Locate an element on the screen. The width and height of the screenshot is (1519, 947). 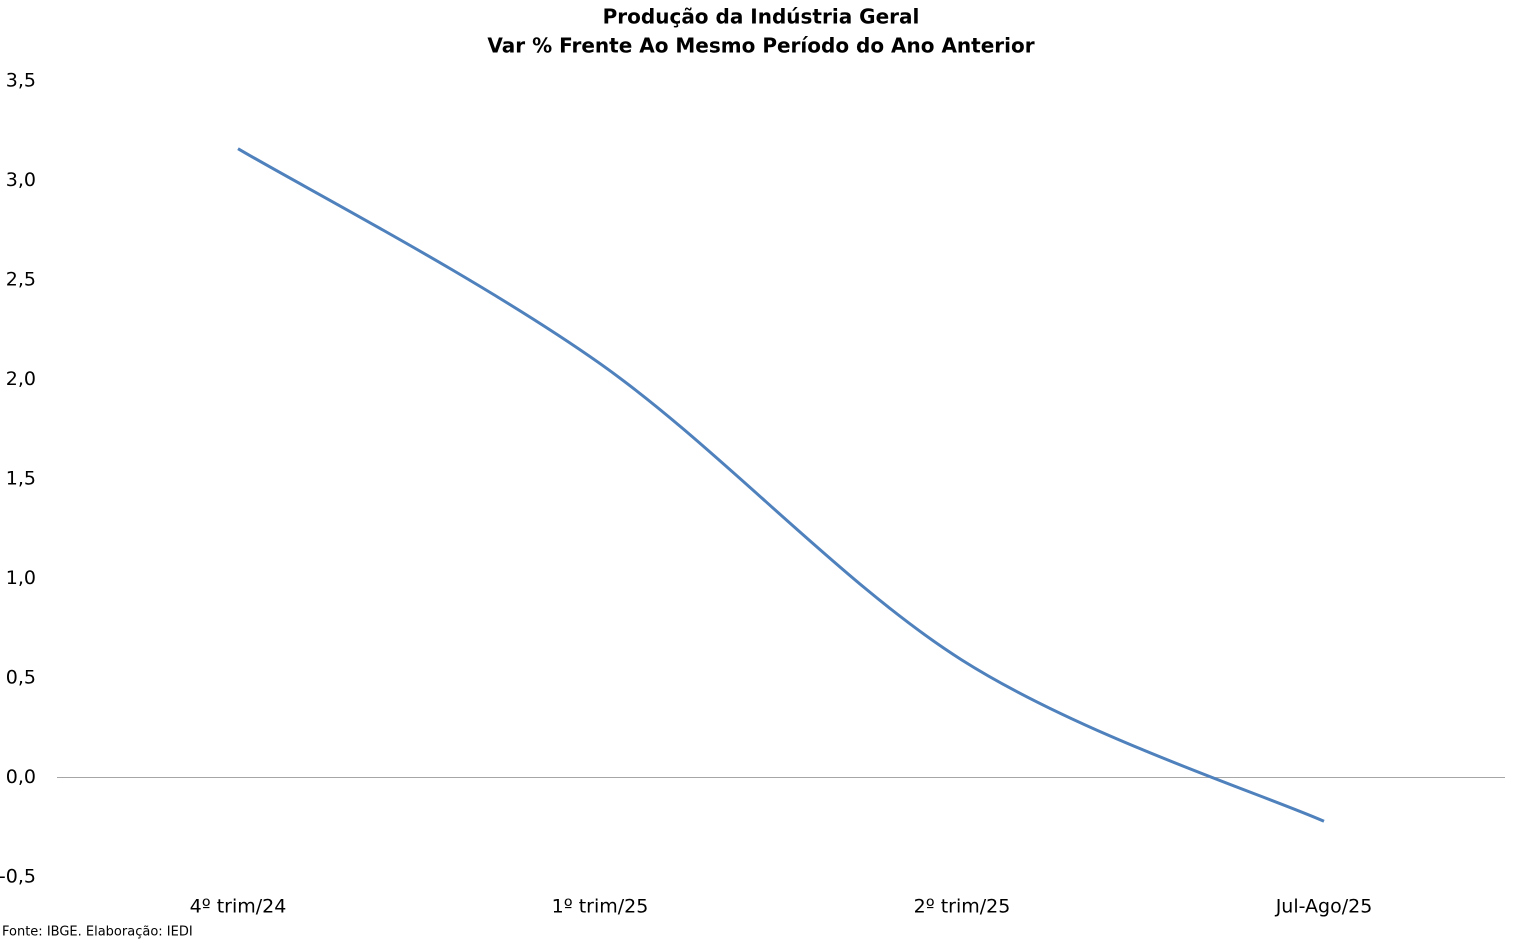
y-tick-label: 3,5 is located at coordinates (21, 81).